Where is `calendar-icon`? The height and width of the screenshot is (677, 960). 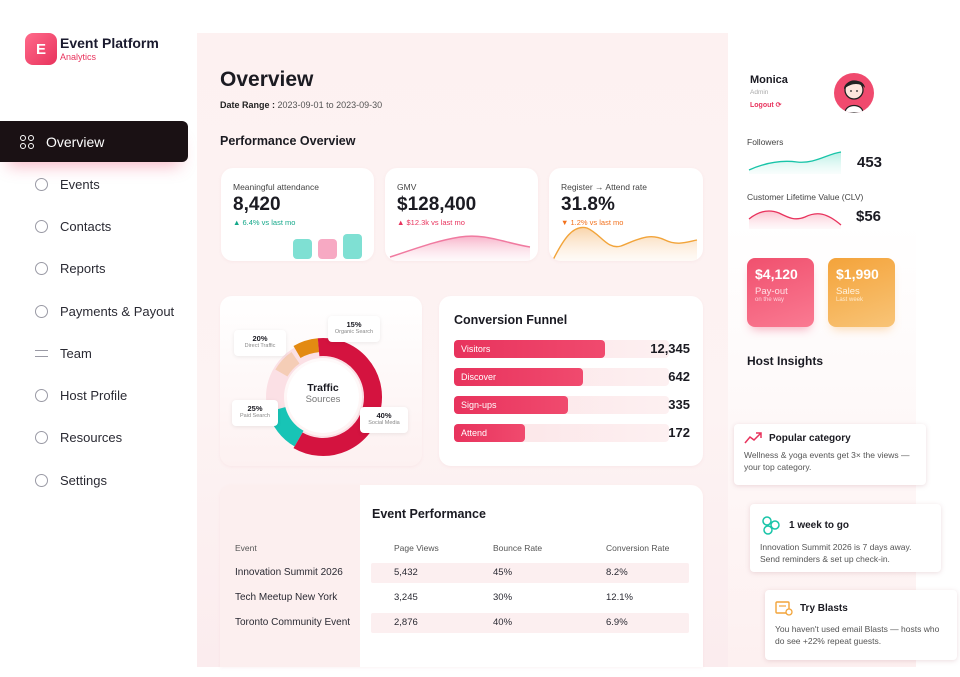
calendar-icon is located at coordinates (41, 184).